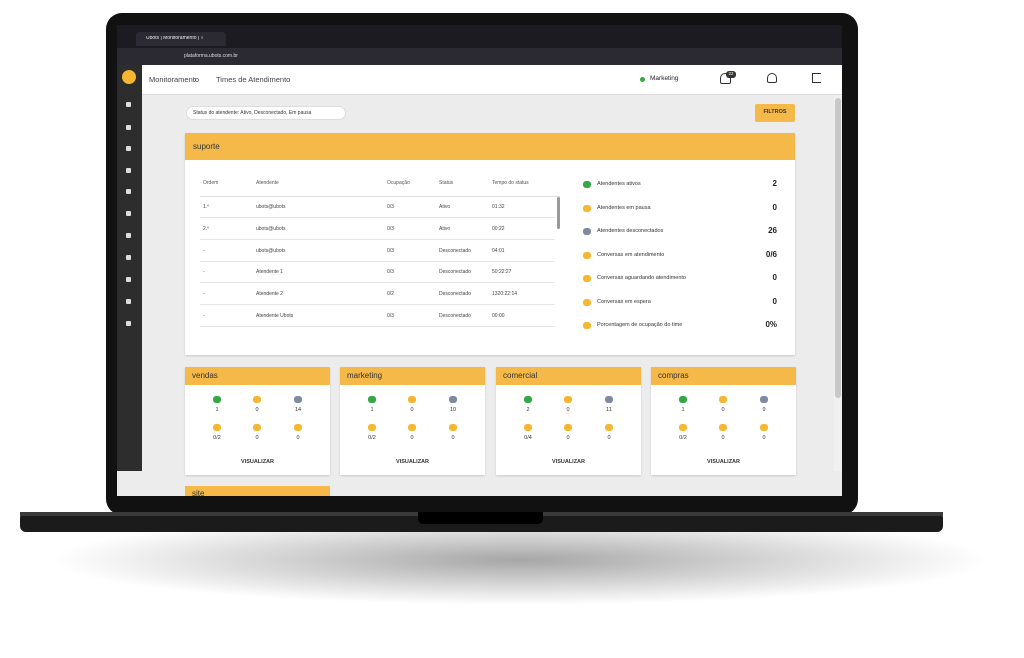 The height and width of the screenshot is (658, 1024). What do you see at coordinates (520, 560) in the screenshot?
I see `shadow` at bounding box center [520, 560].